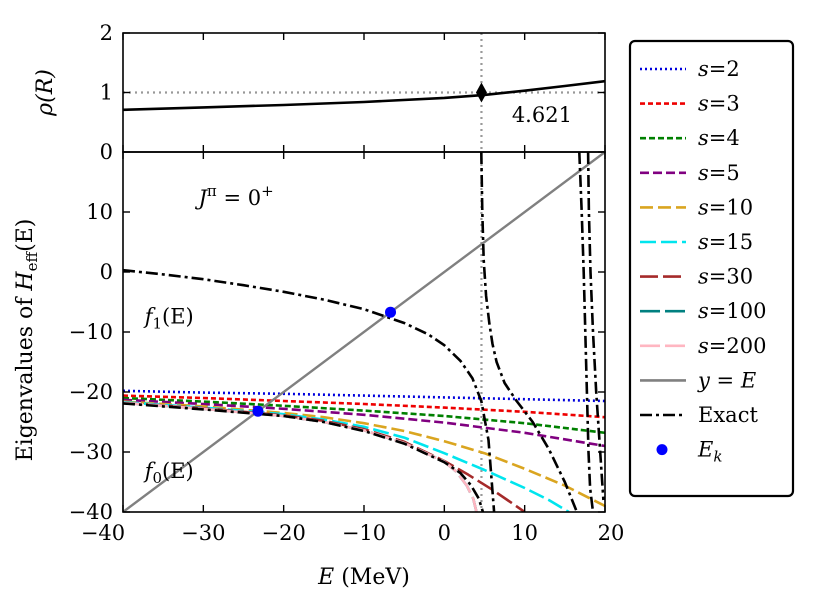 The height and width of the screenshot is (608, 813). I want to click on series-line-exact-b4, so click(586, 332).